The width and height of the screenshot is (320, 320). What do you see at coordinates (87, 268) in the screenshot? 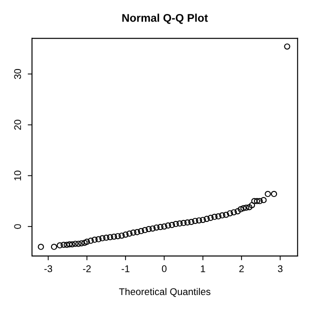
I see `x-tick-label: -2` at bounding box center [87, 268].